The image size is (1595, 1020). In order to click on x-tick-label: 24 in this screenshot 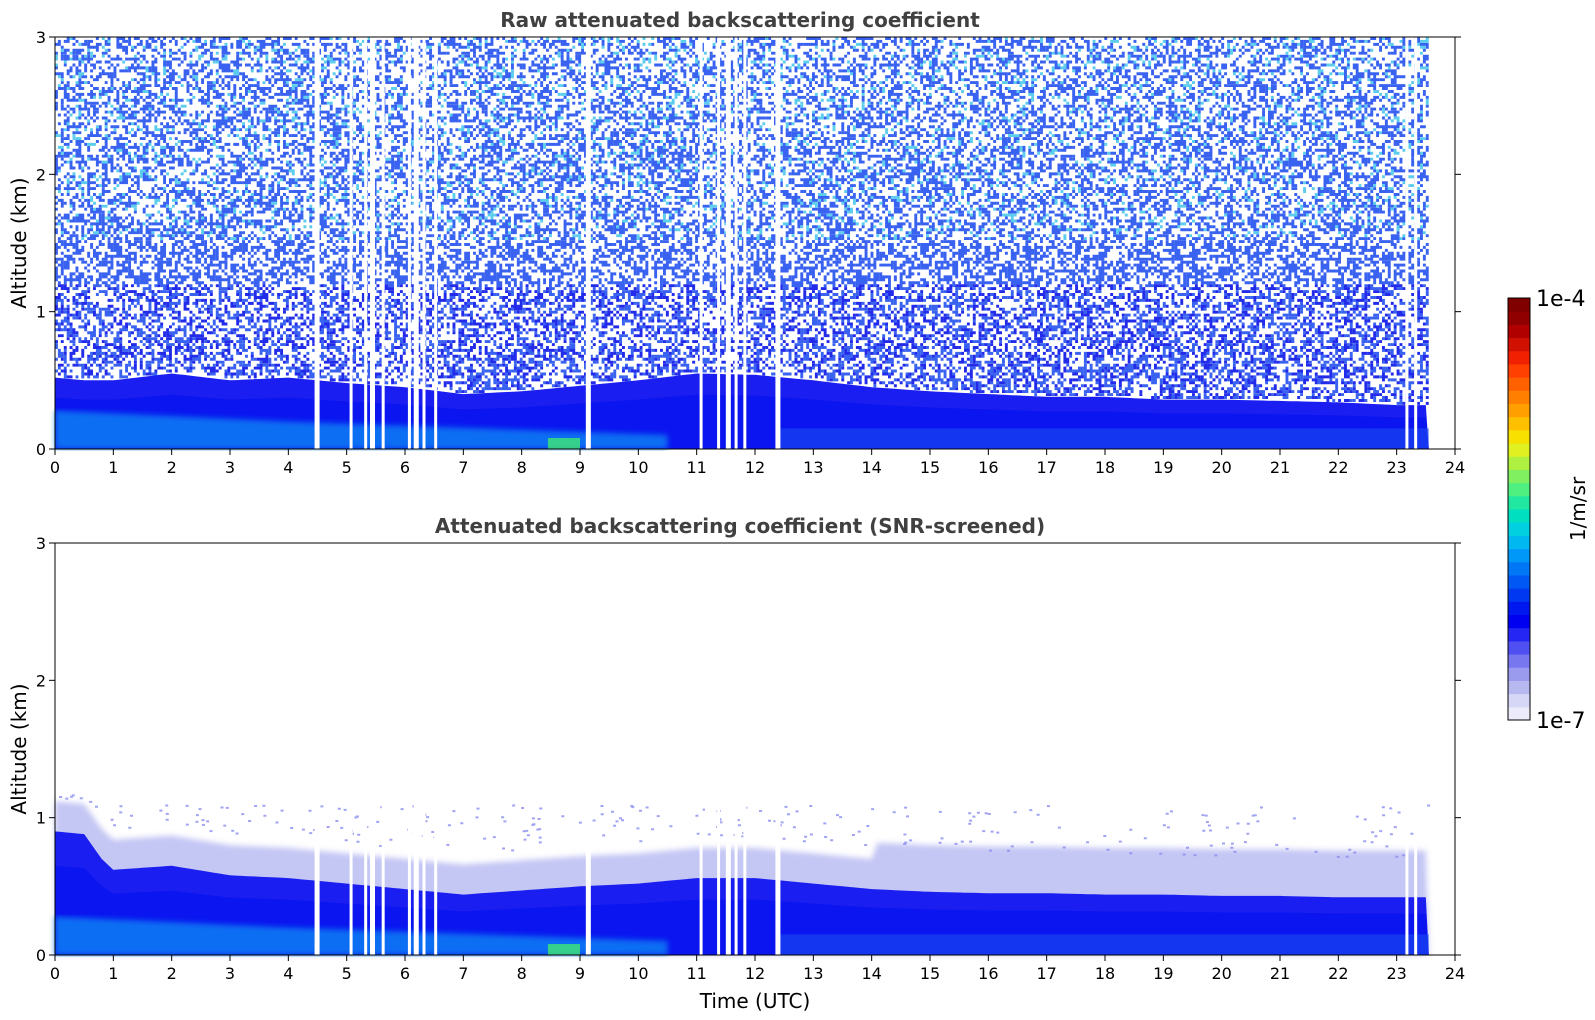, I will do `click(1455, 467)`.